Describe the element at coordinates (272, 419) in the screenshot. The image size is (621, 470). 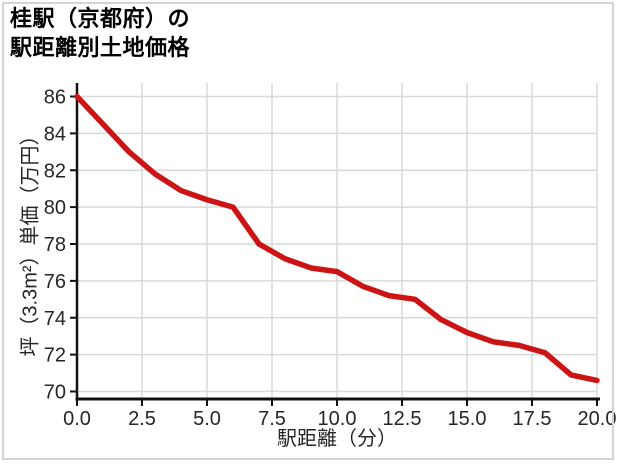
I see `x-tick-label: 7.5` at that location.